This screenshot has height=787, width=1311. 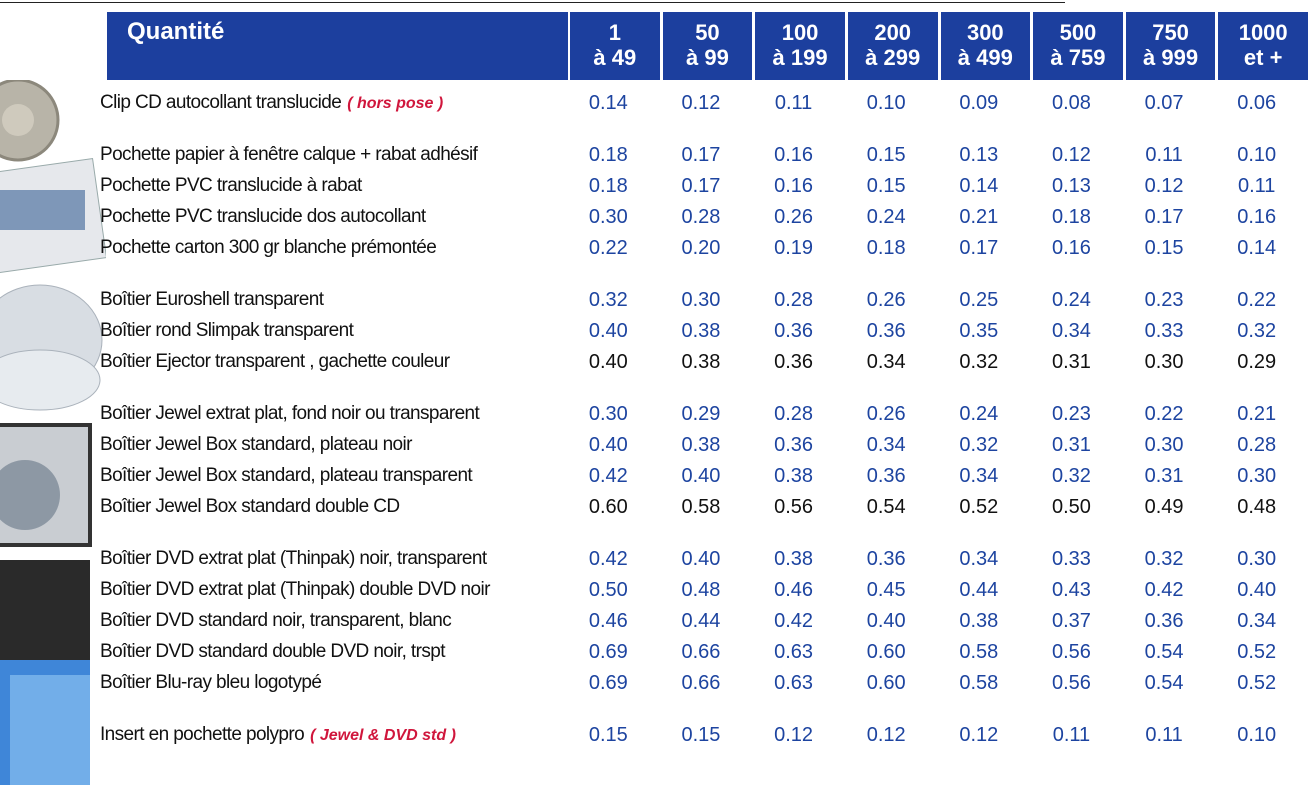 I want to click on price: 0.50, so click(x=1071, y=507).